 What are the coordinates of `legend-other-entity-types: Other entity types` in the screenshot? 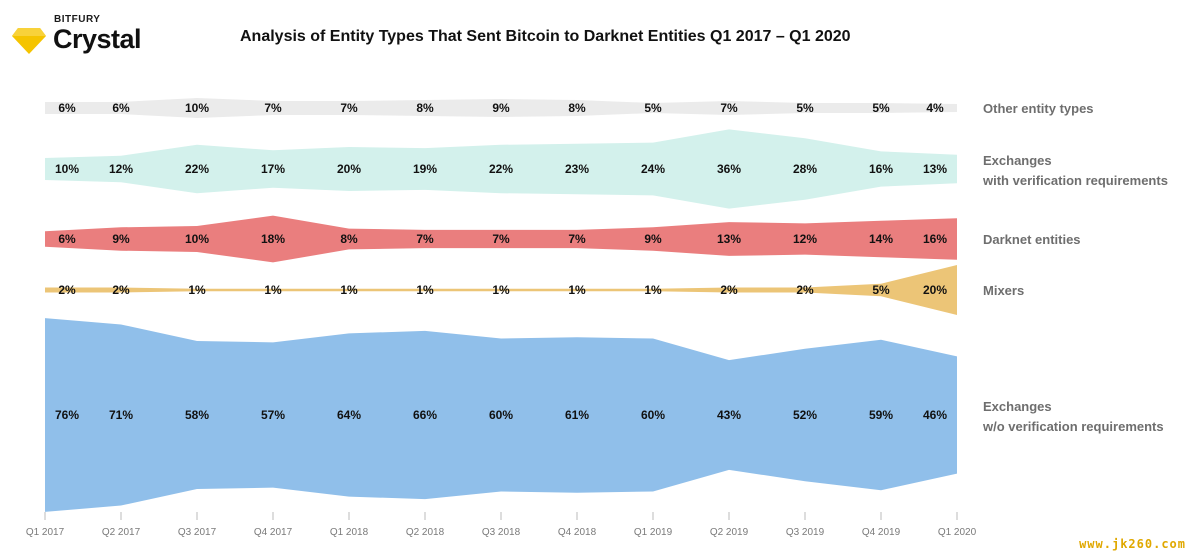 It's located at (1038, 108).